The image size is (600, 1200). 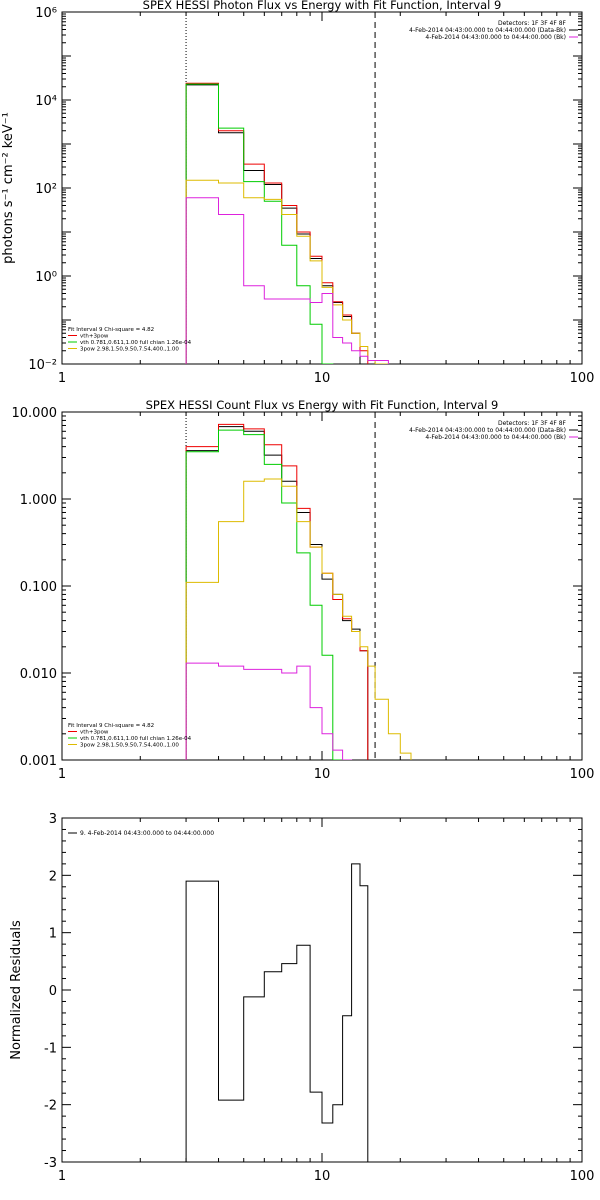 I want to click on y-axis-label: Normalized Residuals, so click(x=16, y=990).